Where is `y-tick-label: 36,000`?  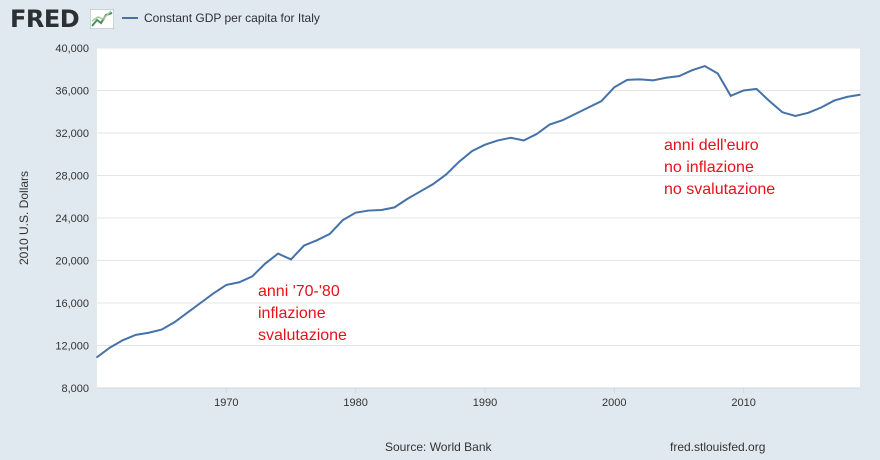 y-tick-label: 36,000 is located at coordinates (72, 92).